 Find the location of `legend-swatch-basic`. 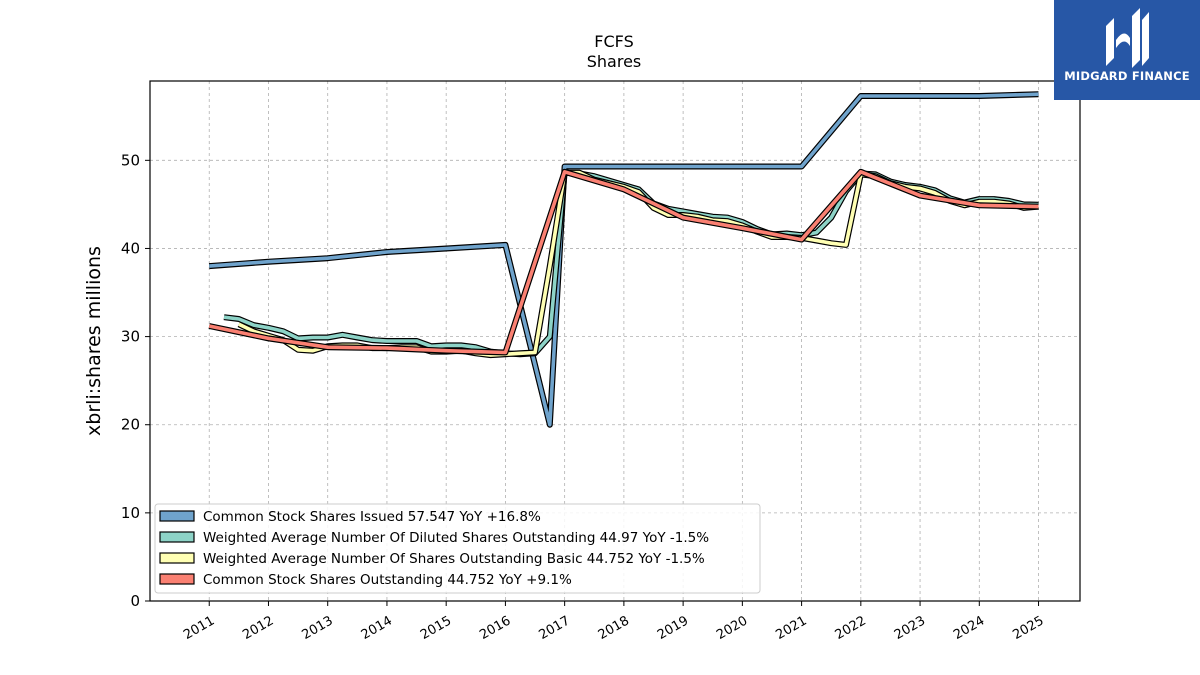

legend-swatch-basic is located at coordinates (177, 558).